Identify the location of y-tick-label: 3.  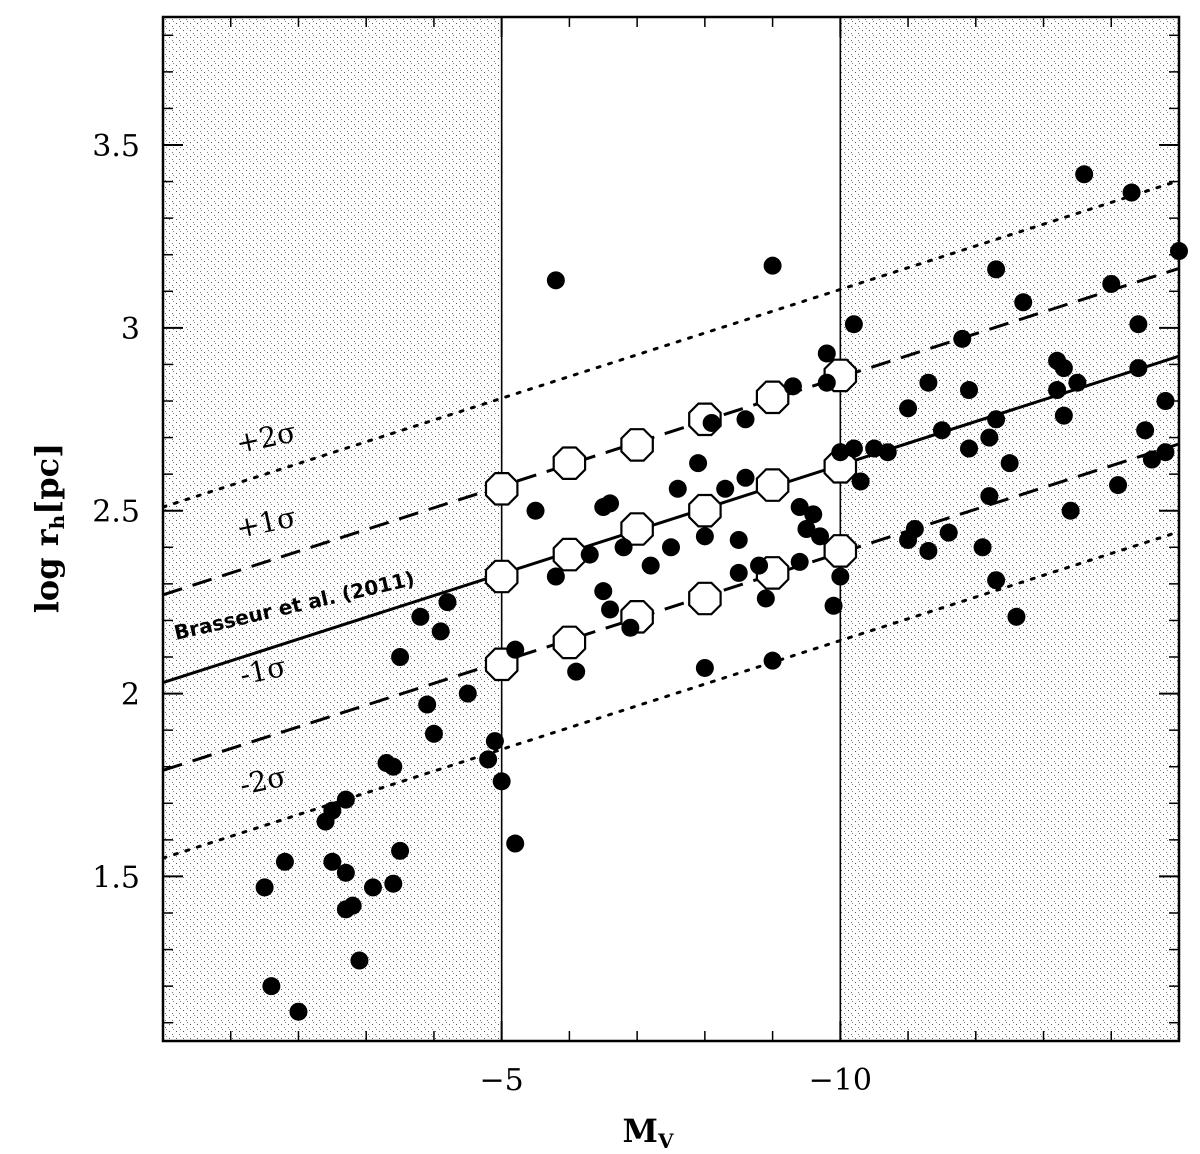
(130, 329).